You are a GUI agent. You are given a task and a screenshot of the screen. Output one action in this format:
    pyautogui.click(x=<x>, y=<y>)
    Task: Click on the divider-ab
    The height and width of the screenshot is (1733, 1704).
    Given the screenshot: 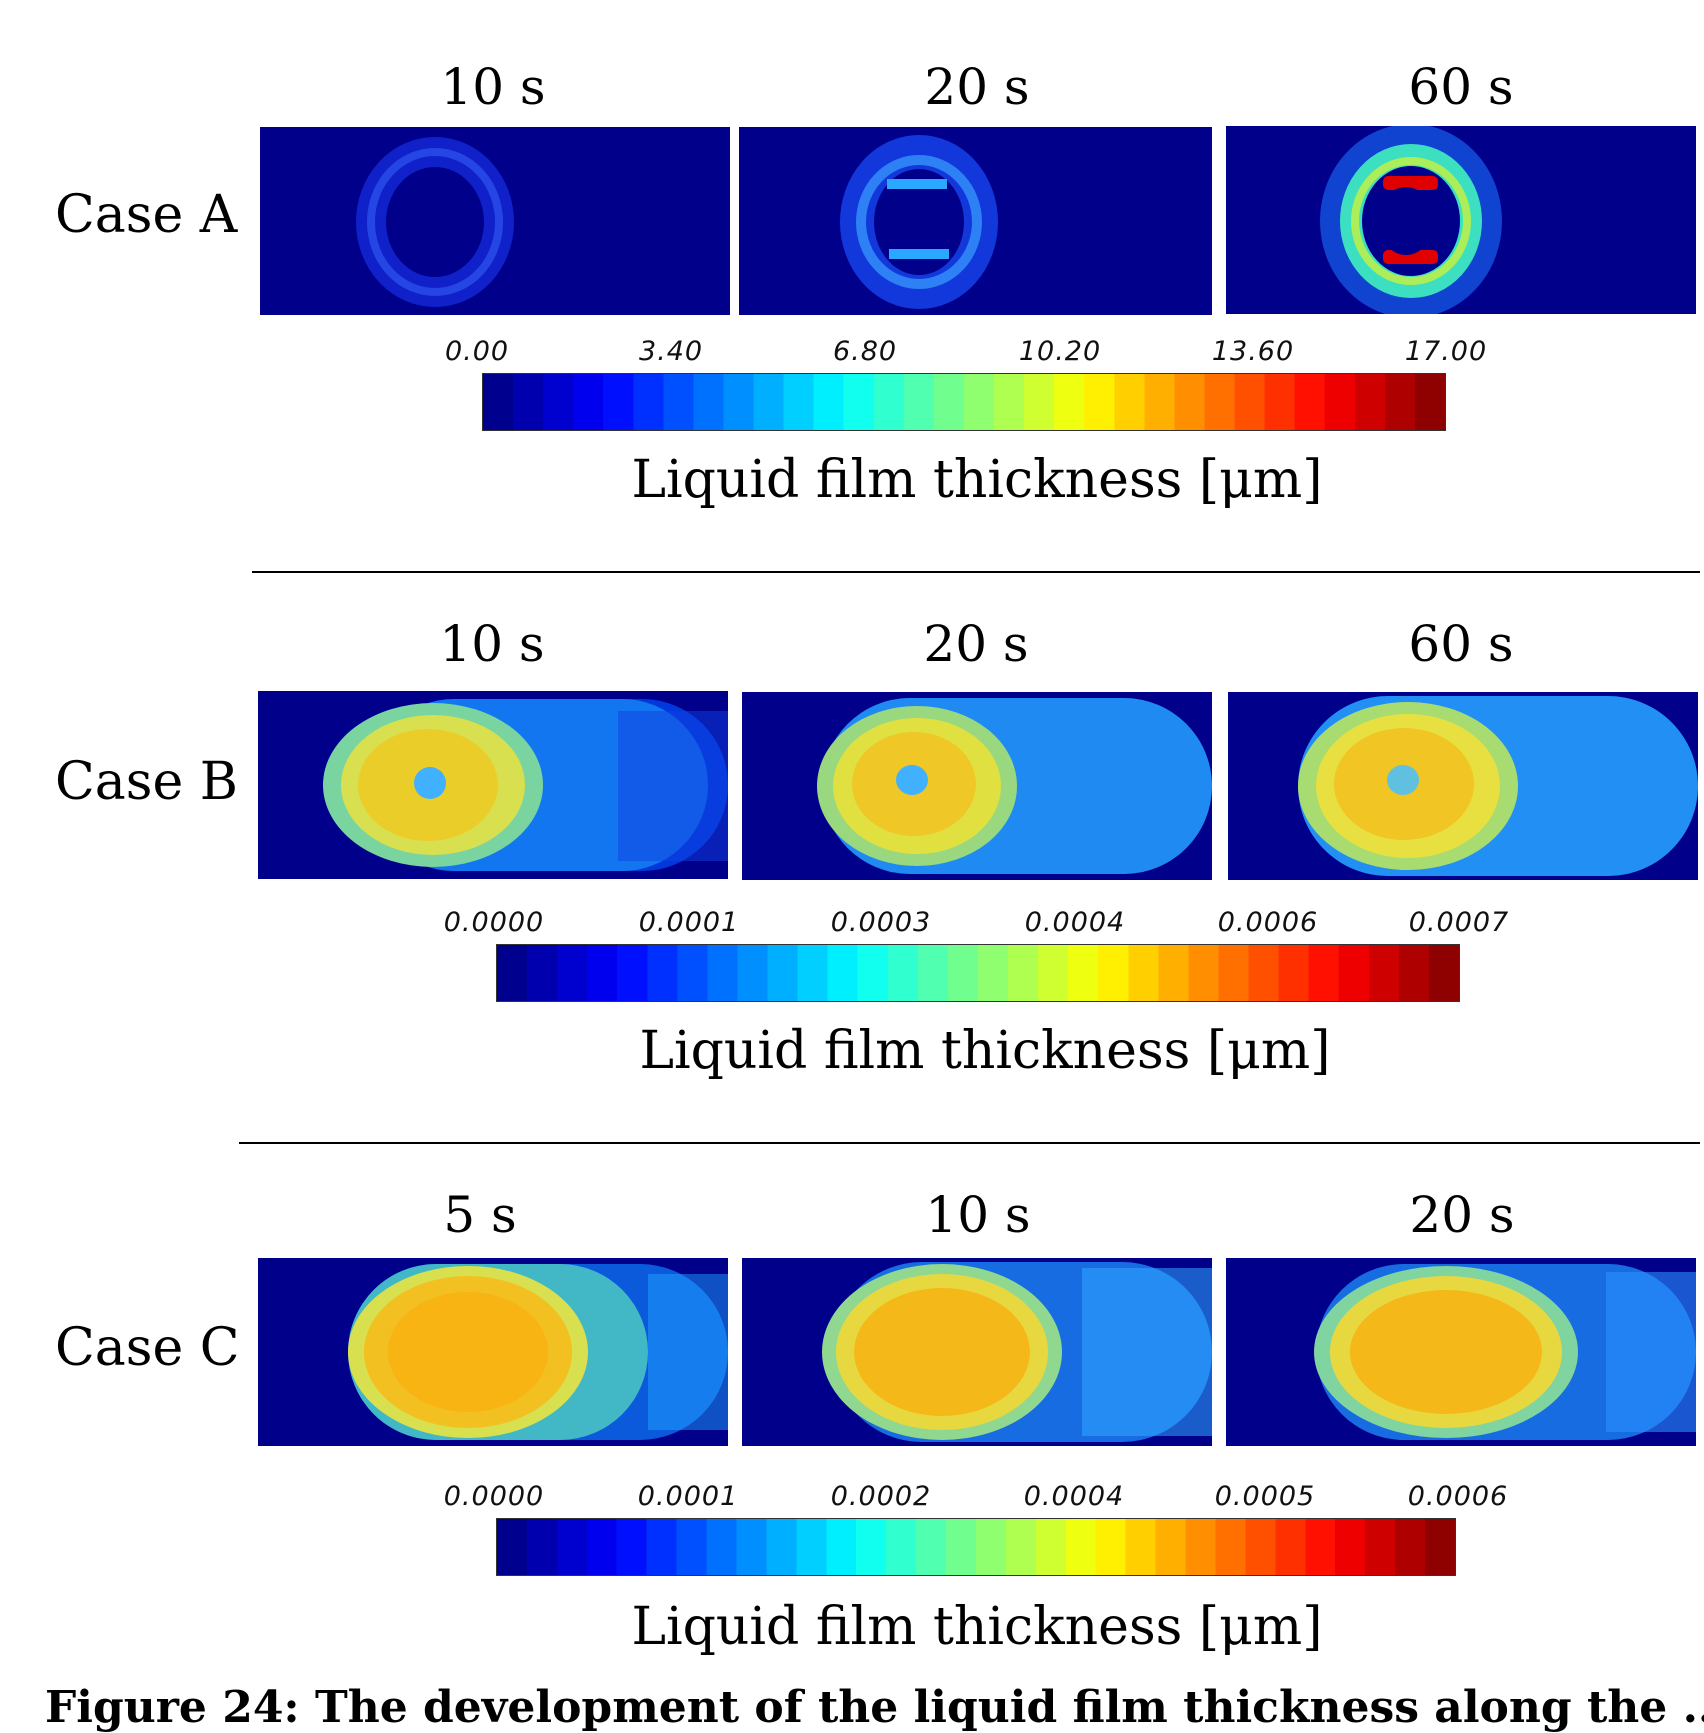 What is the action you would take?
    pyautogui.click(x=976, y=572)
    